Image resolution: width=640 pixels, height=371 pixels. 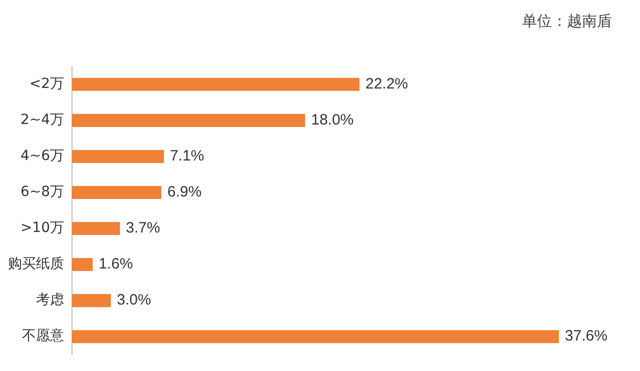 I want to click on data-label: 7.1%, so click(x=187, y=156).